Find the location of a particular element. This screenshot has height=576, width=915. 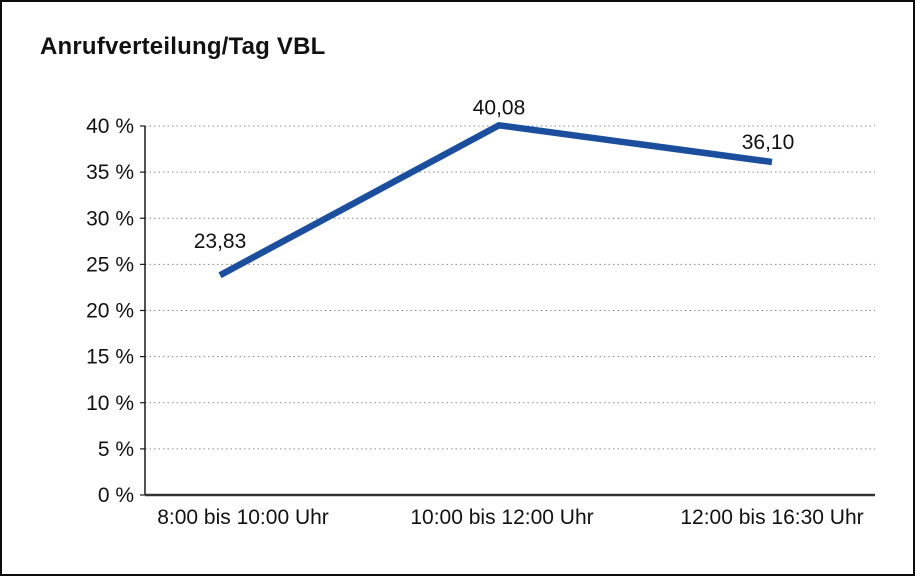

data-point-label: 36,10 is located at coordinates (768, 142).